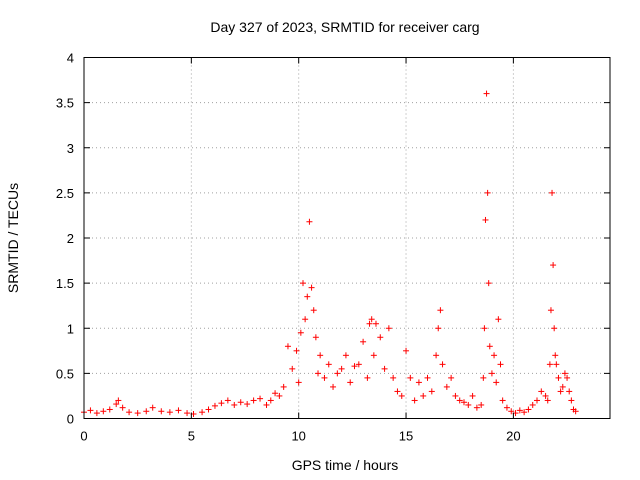 The height and width of the screenshot is (480, 640). What do you see at coordinates (406, 436) in the screenshot?
I see `x-tick-label: 15` at bounding box center [406, 436].